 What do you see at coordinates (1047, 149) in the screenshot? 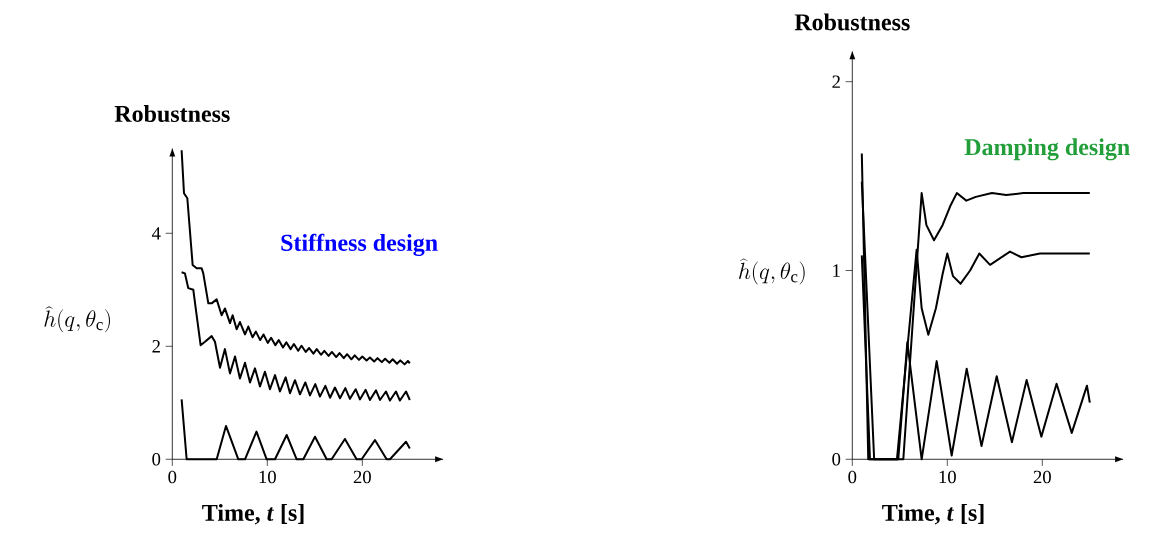
I see `annotation: Damping design` at bounding box center [1047, 149].